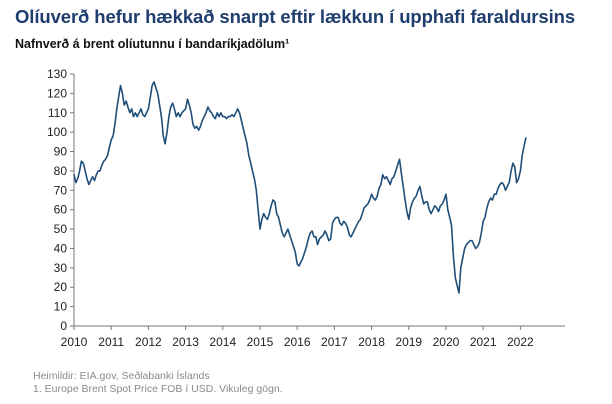  I want to click on y-tick-label: 30, so click(61, 268).